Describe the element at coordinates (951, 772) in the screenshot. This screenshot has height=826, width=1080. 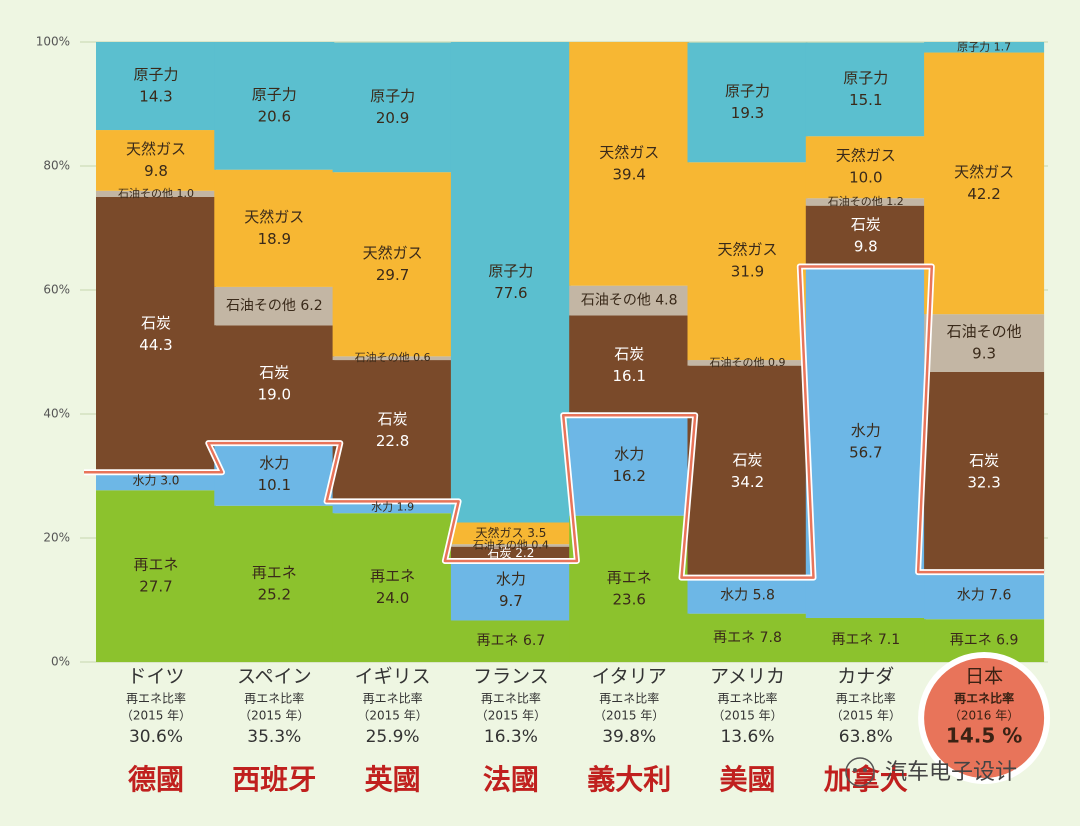
I see `watermark-text: 汽车电子设计` at that location.